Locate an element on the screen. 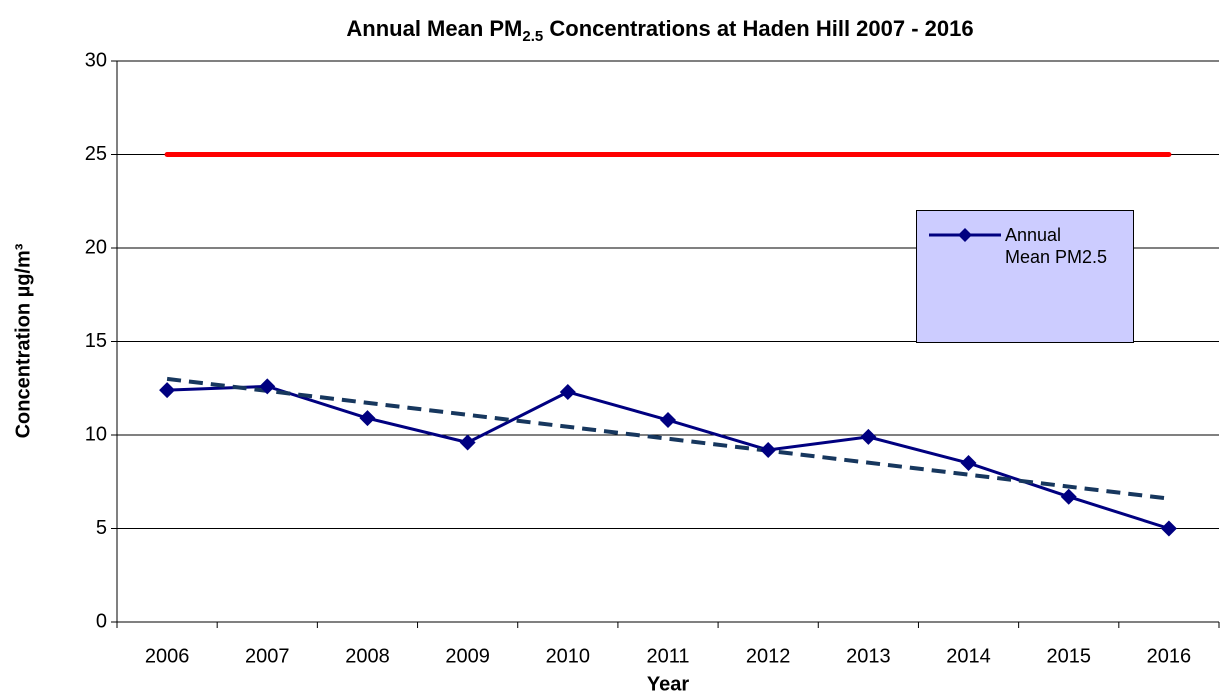 The width and height of the screenshot is (1220, 695). y-tick-label: 15 is located at coordinates (96, 341).